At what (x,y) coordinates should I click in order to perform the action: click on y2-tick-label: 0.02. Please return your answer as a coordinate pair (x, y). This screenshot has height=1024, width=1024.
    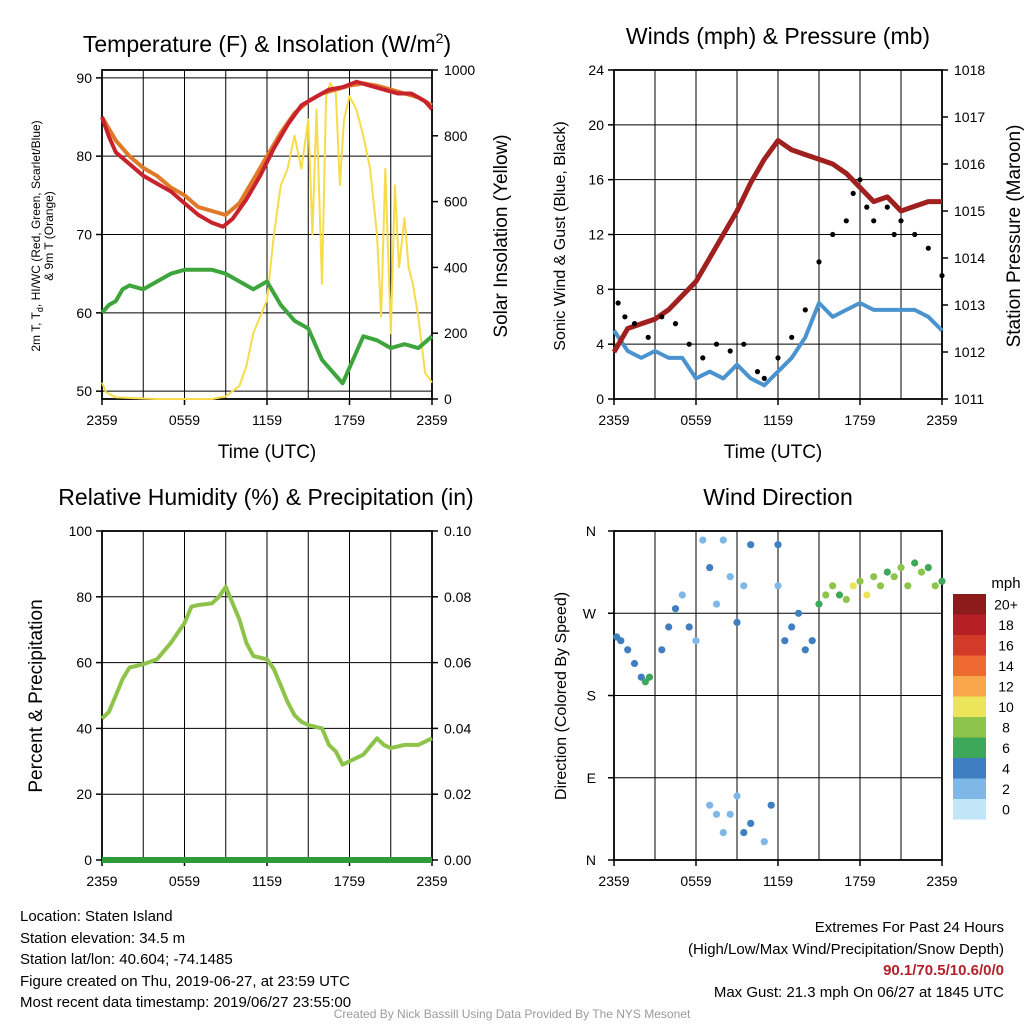
    Looking at the image, I should click on (457, 794).